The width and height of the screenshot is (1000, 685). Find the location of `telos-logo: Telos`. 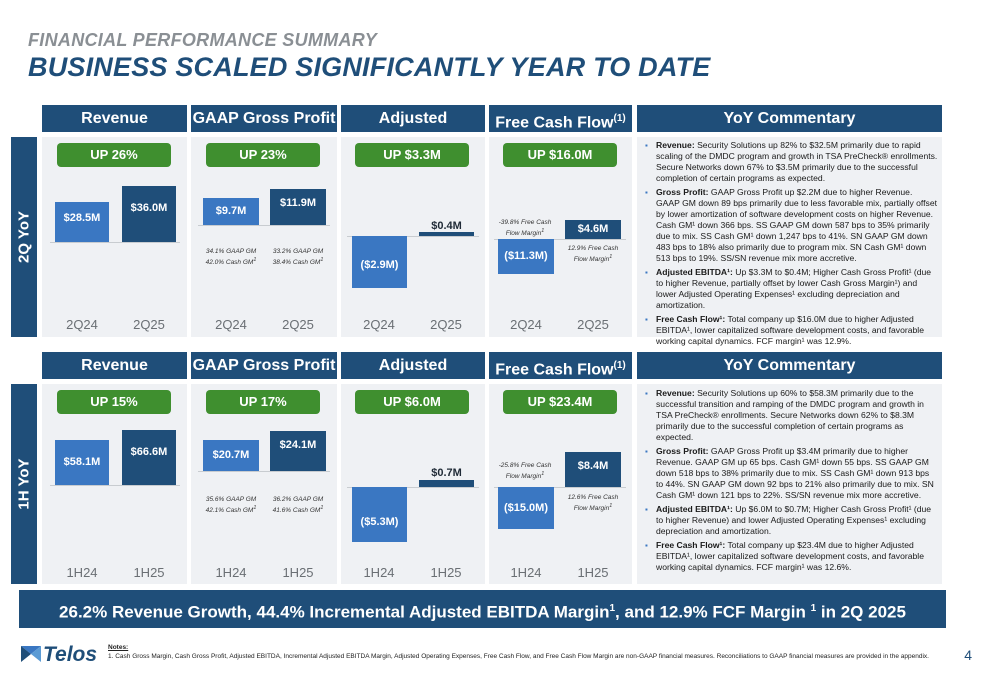

telos-logo: Telos is located at coordinates (58, 655).